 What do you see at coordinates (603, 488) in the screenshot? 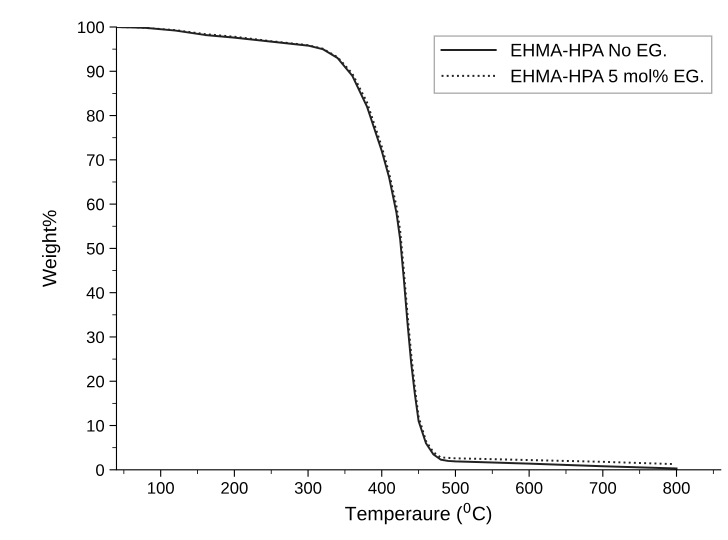
I see `x-tick-label: 700` at bounding box center [603, 488].